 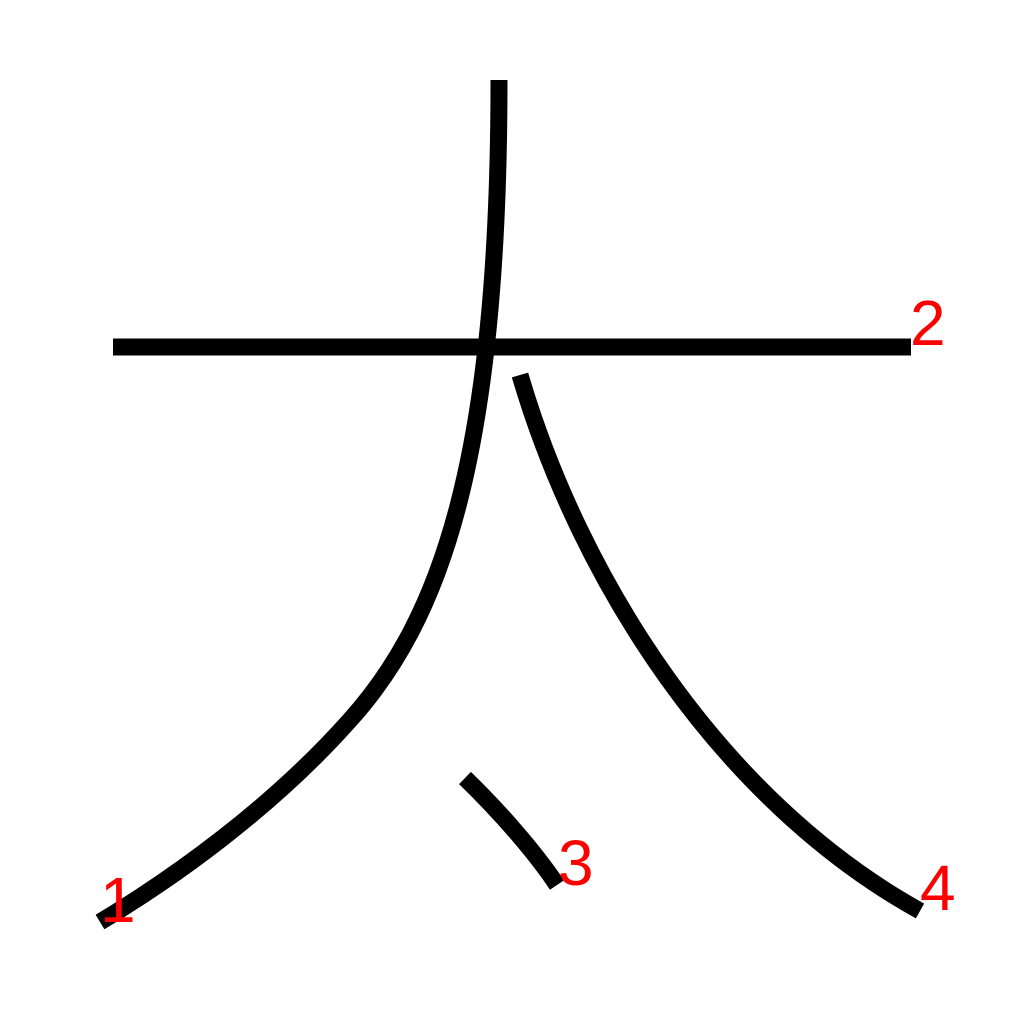 I want to click on stroke-number: 1, so click(x=118, y=900).